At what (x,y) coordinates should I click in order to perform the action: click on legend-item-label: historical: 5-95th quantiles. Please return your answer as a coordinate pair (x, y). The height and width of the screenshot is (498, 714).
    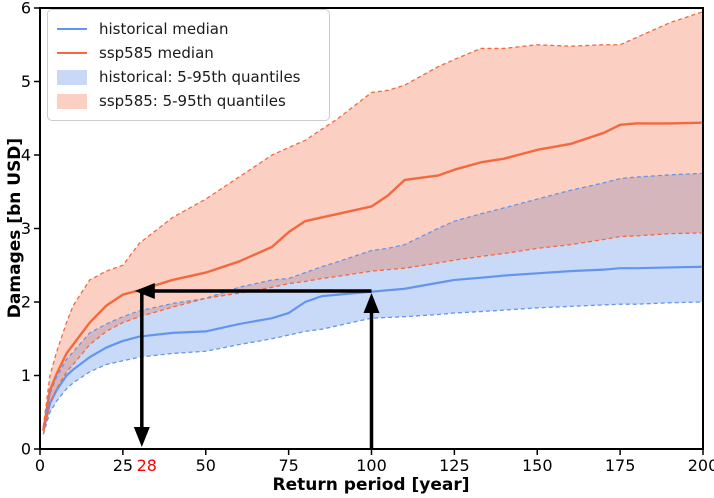
    Looking at the image, I should click on (200, 77).